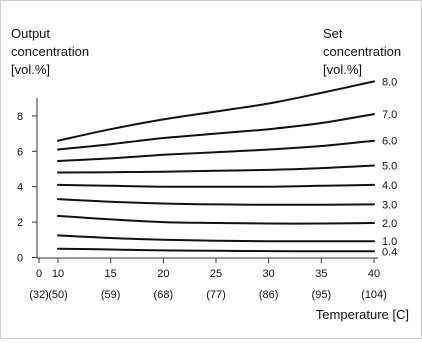 This screenshot has width=422, height=343. What do you see at coordinates (216, 219) in the screenshot?
I see `series-line-2.0` at bounding box center [216, 219].